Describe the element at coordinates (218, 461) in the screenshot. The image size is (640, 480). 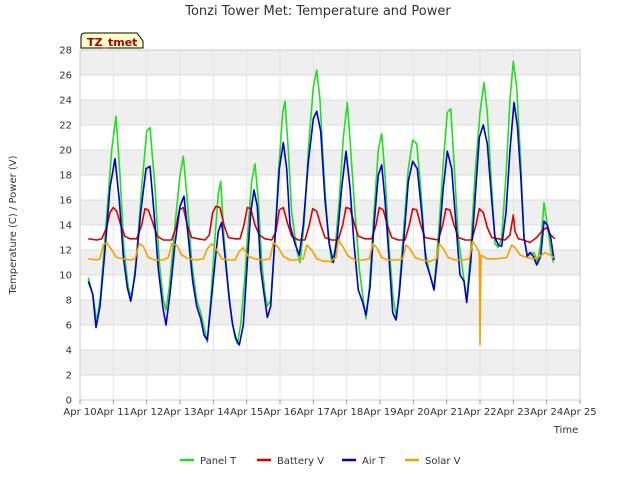
I see `legend-label: Panel T` at that location.